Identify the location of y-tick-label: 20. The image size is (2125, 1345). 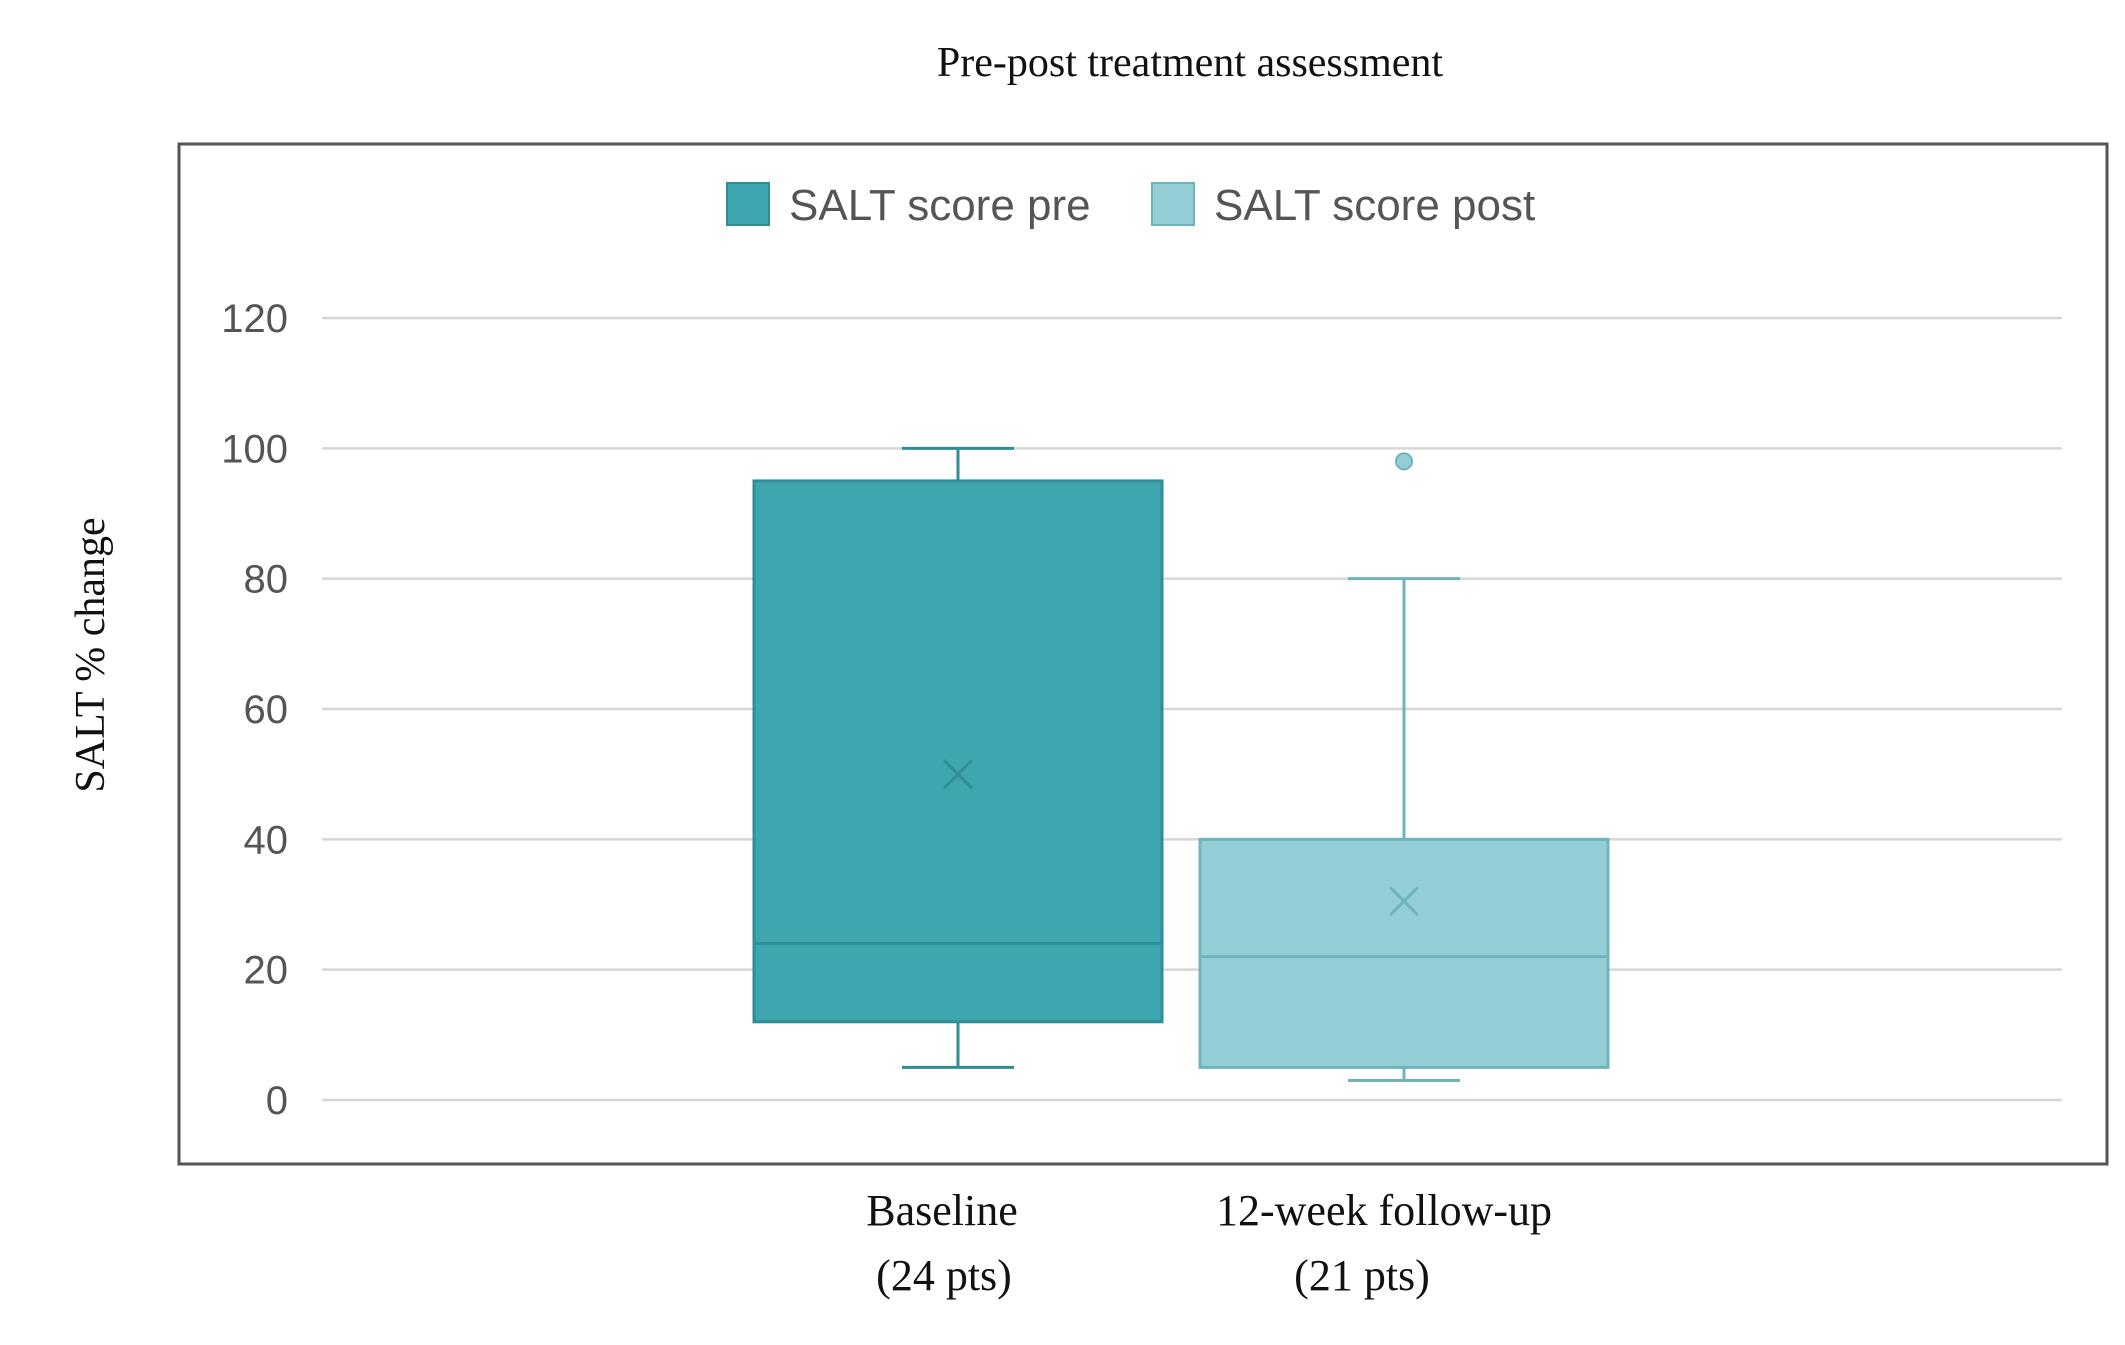
(266, 971).